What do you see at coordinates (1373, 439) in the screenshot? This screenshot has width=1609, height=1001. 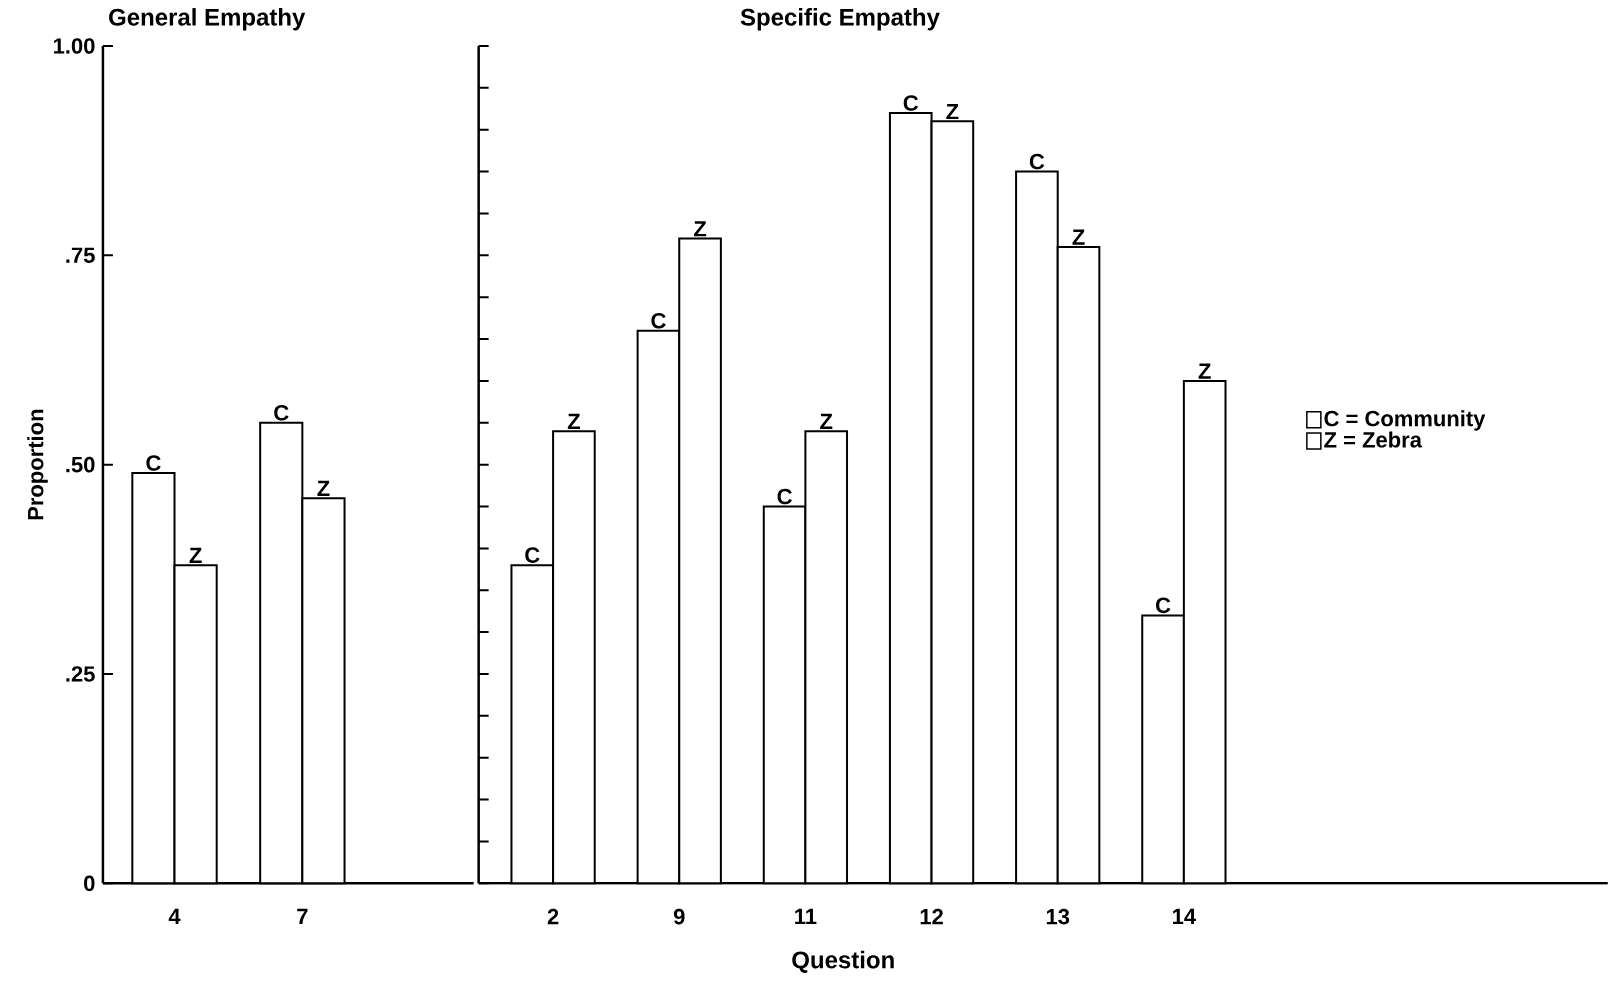 I see `legend-label: Z = Zebra` at bounding box center [1373, 439].